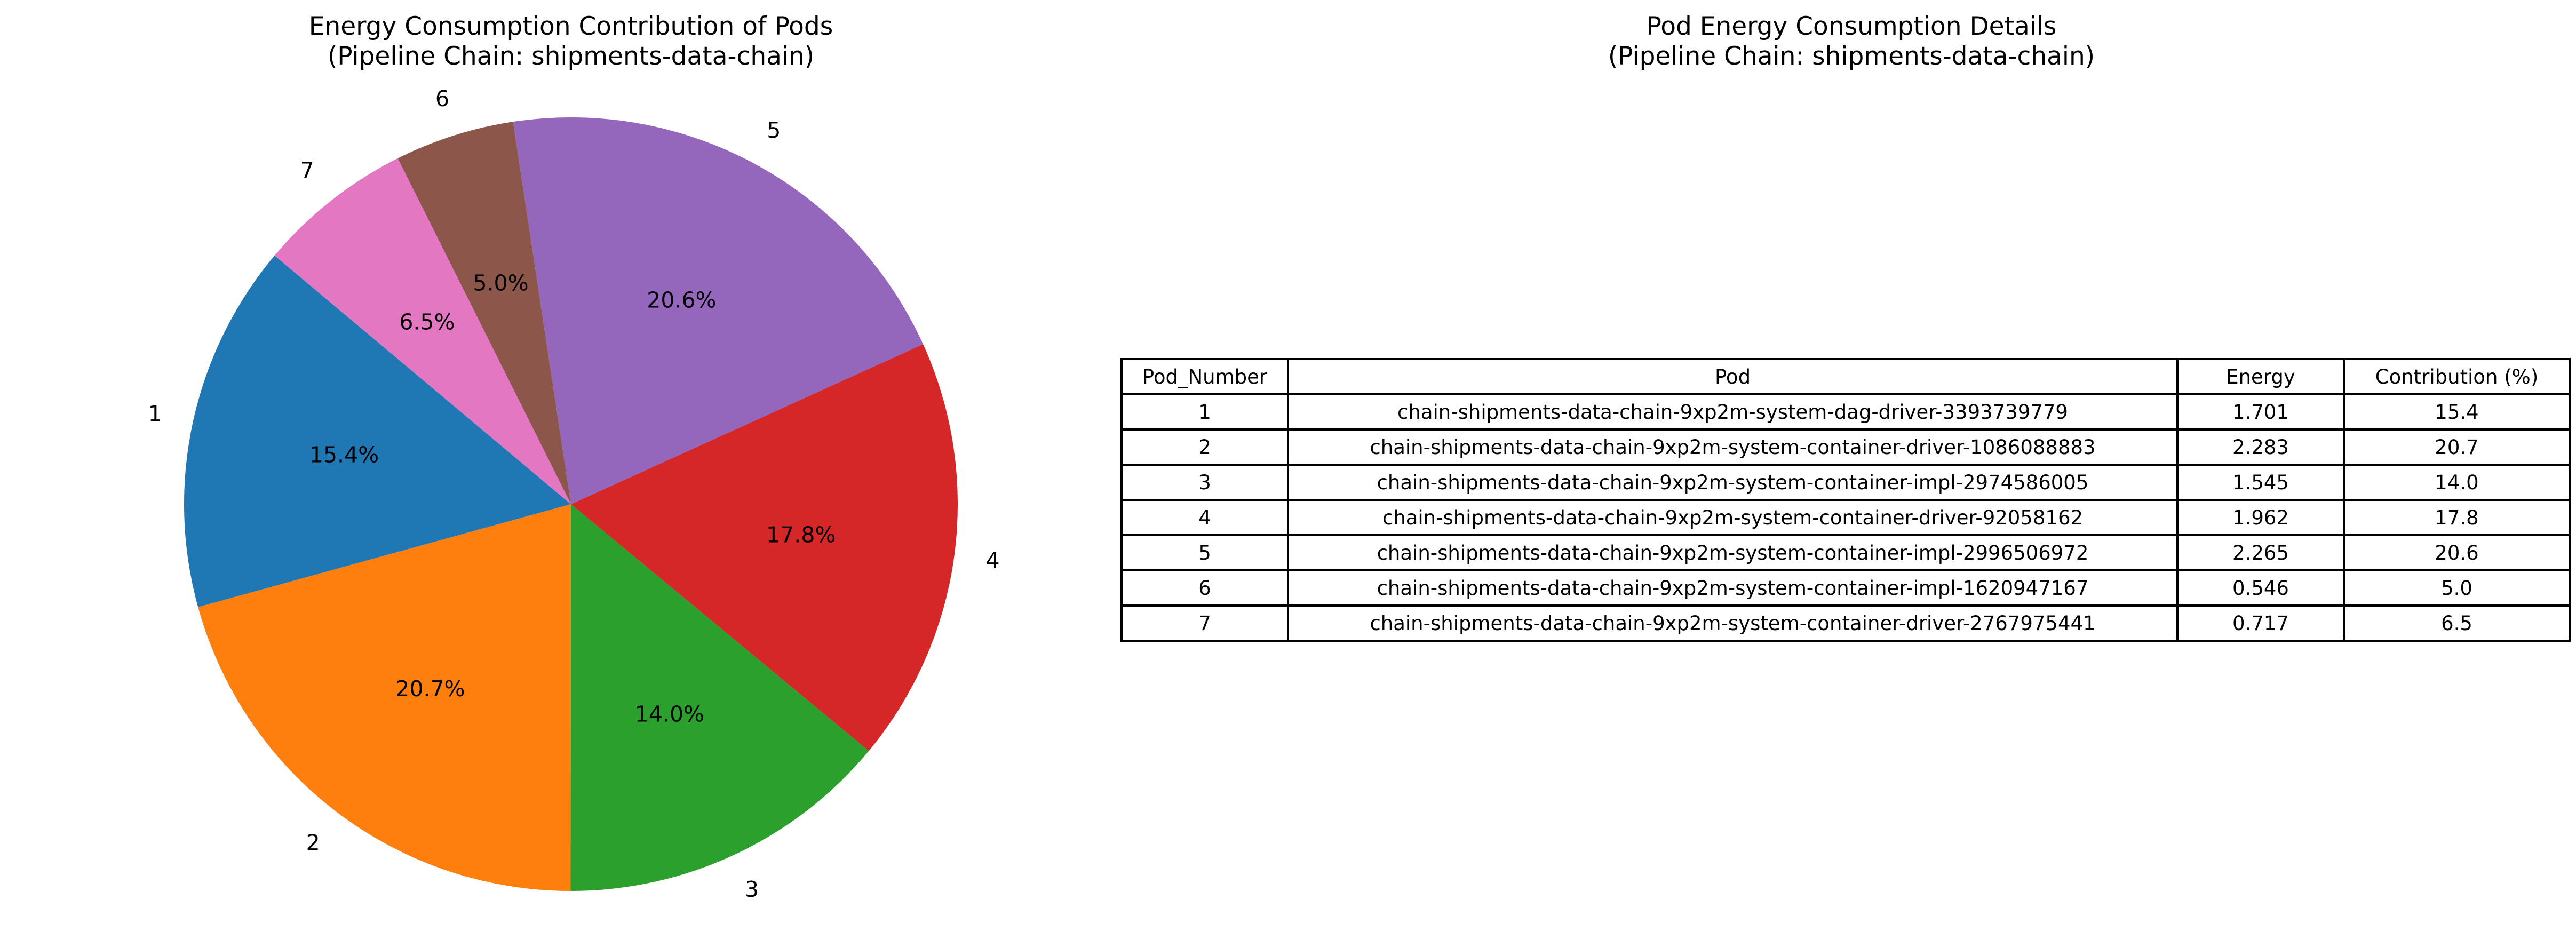 This screenshot has height=947, width=2576. I want to click on cell-pod-number: 6, so click(1204, 588).